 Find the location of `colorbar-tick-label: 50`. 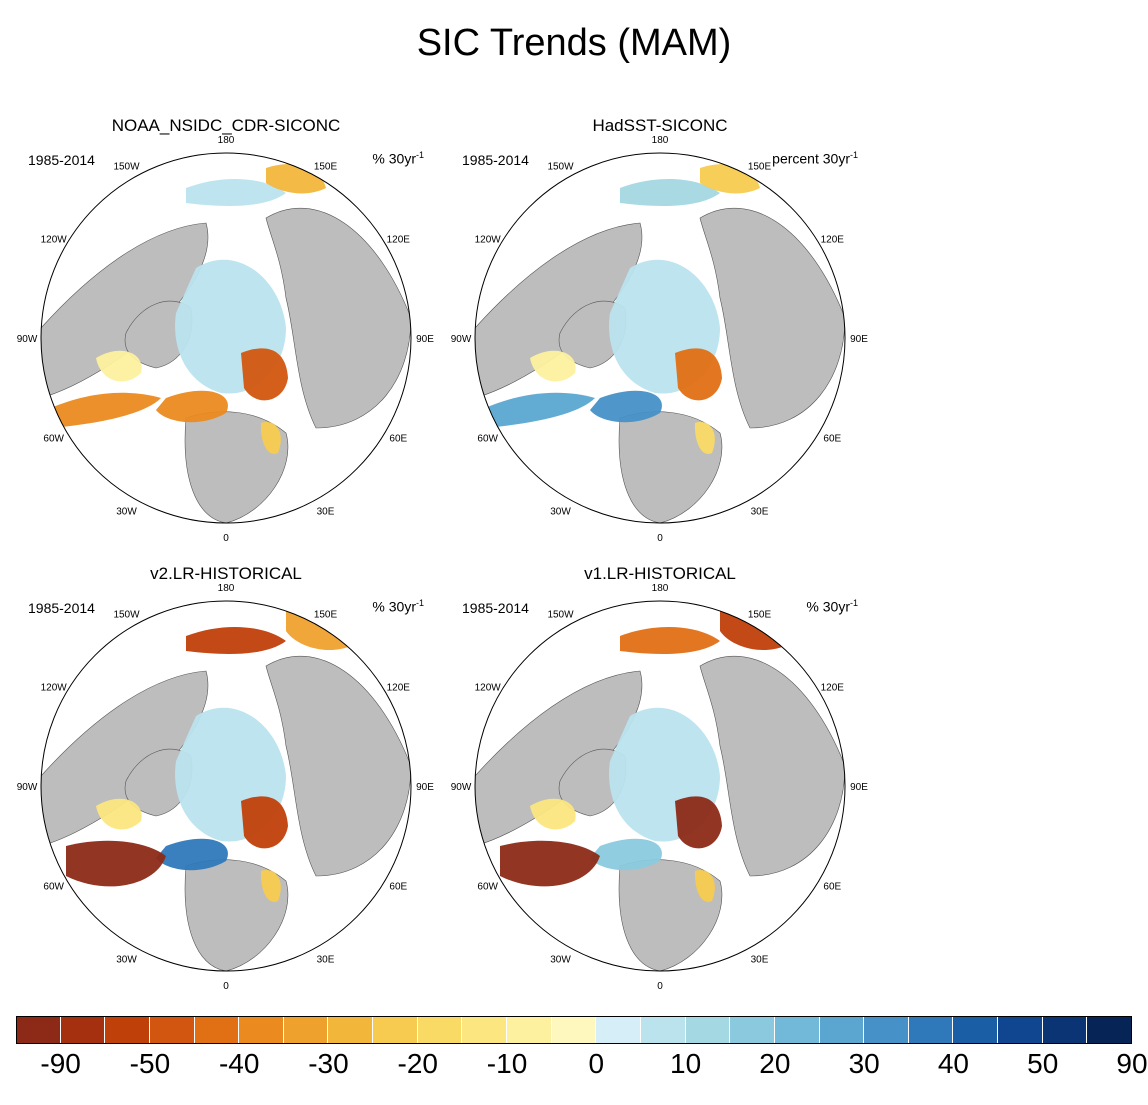

colorbar-tick-label: 50 is located at coordinates (1043, 1063).